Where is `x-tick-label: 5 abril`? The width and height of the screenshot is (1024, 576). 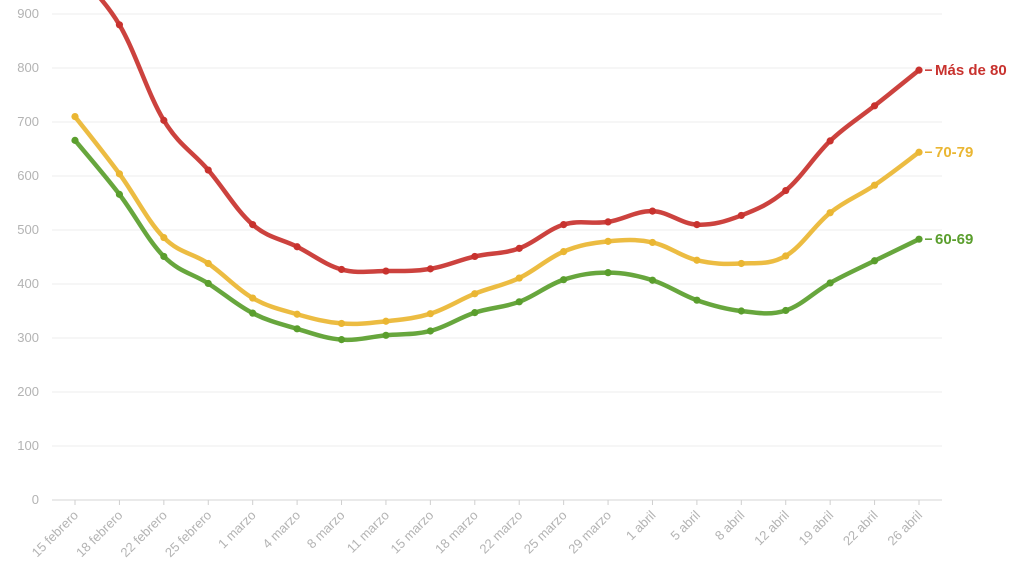
x-tick-label: 5 abril is located at coordinates (685, 525).